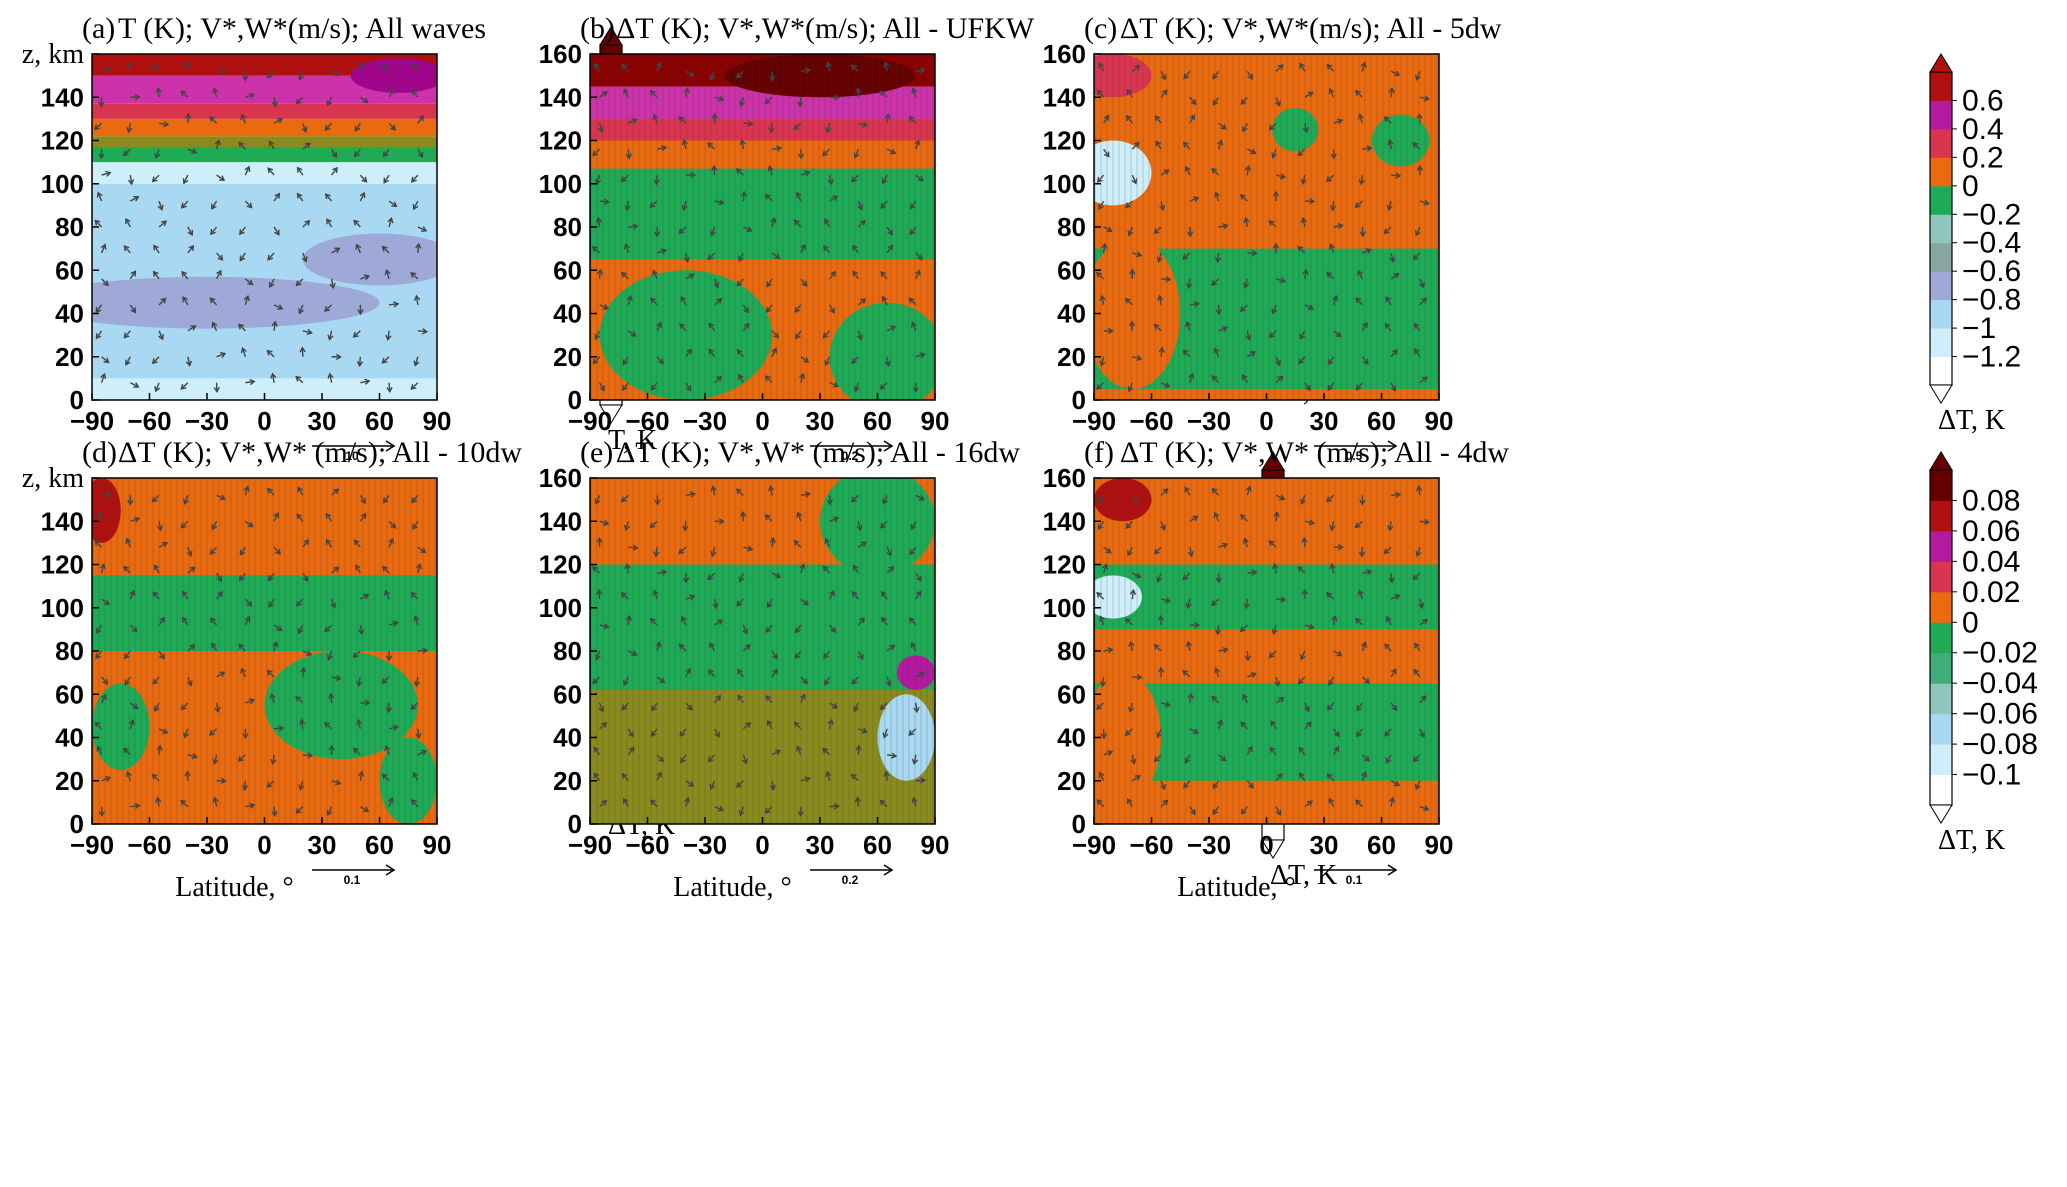 The height and width of the screenshot is (1187, 2067). What do you see at coordinates (1071, 357) in the screenshot?
I see `y-tick-label: 20` at bounding box center [1071, 357].